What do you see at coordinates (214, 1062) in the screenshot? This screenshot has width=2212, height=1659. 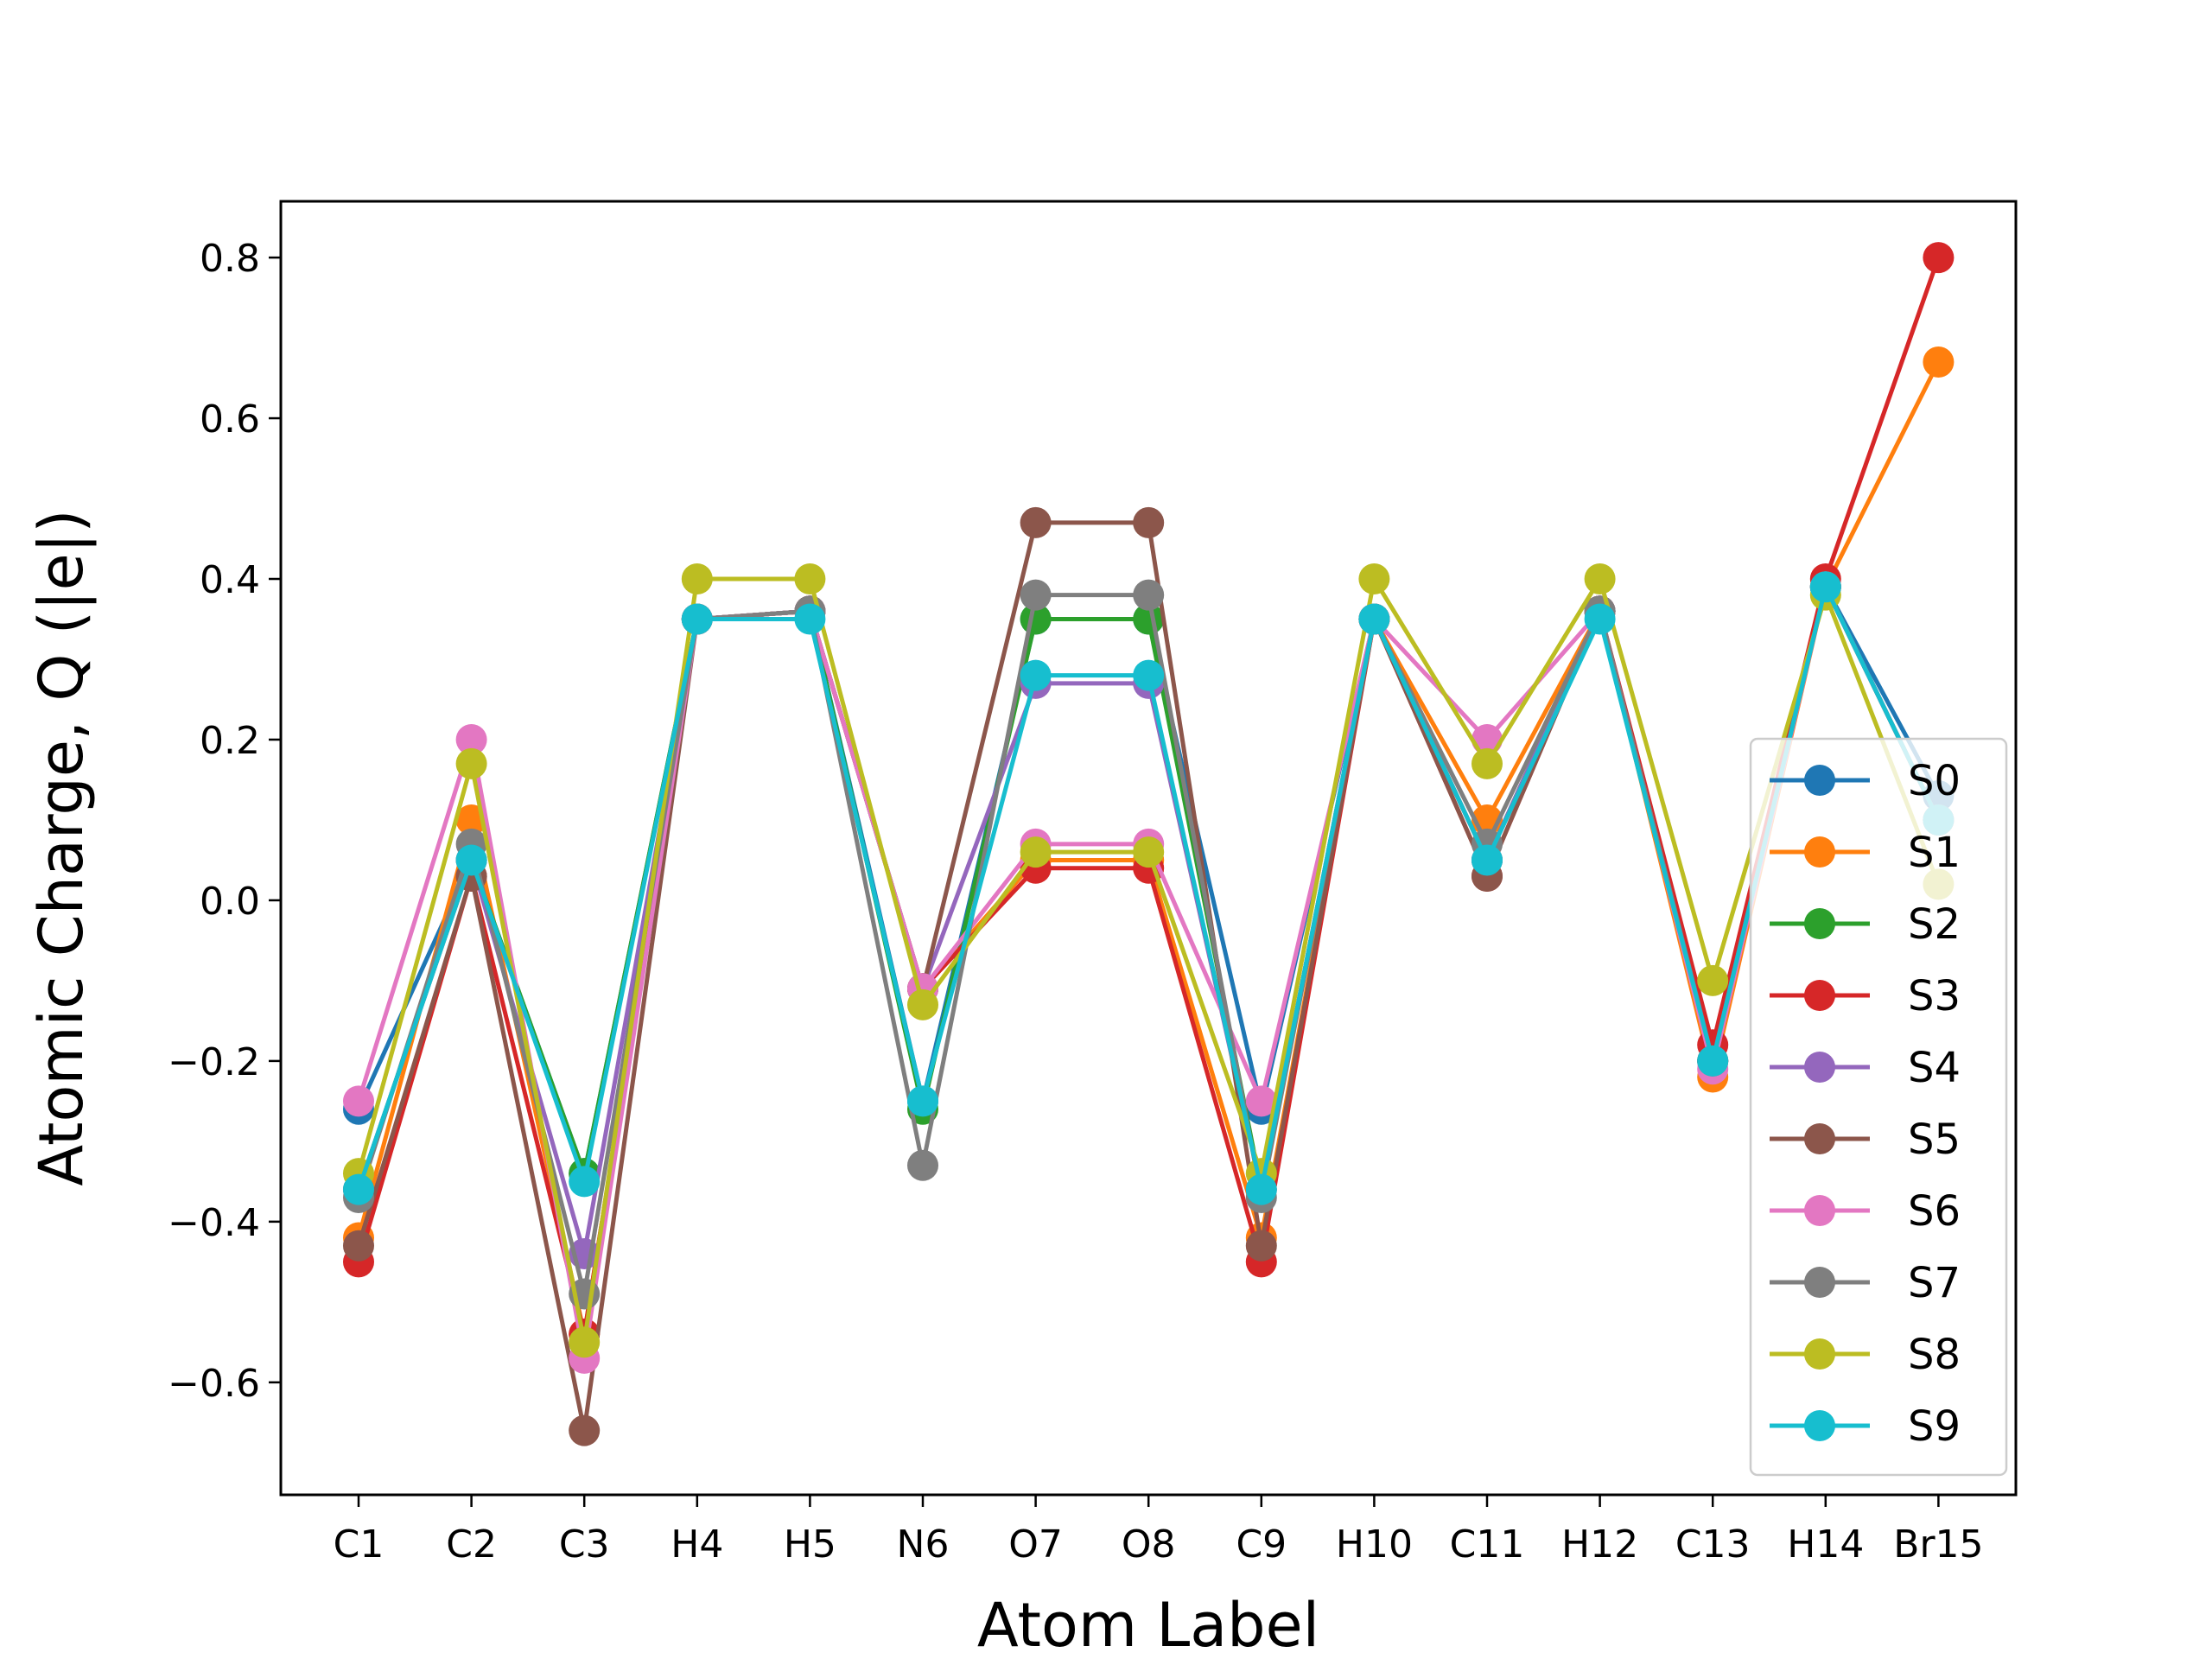 I see `y-tick-label: −0.2` at bounding box center [214, 1062].